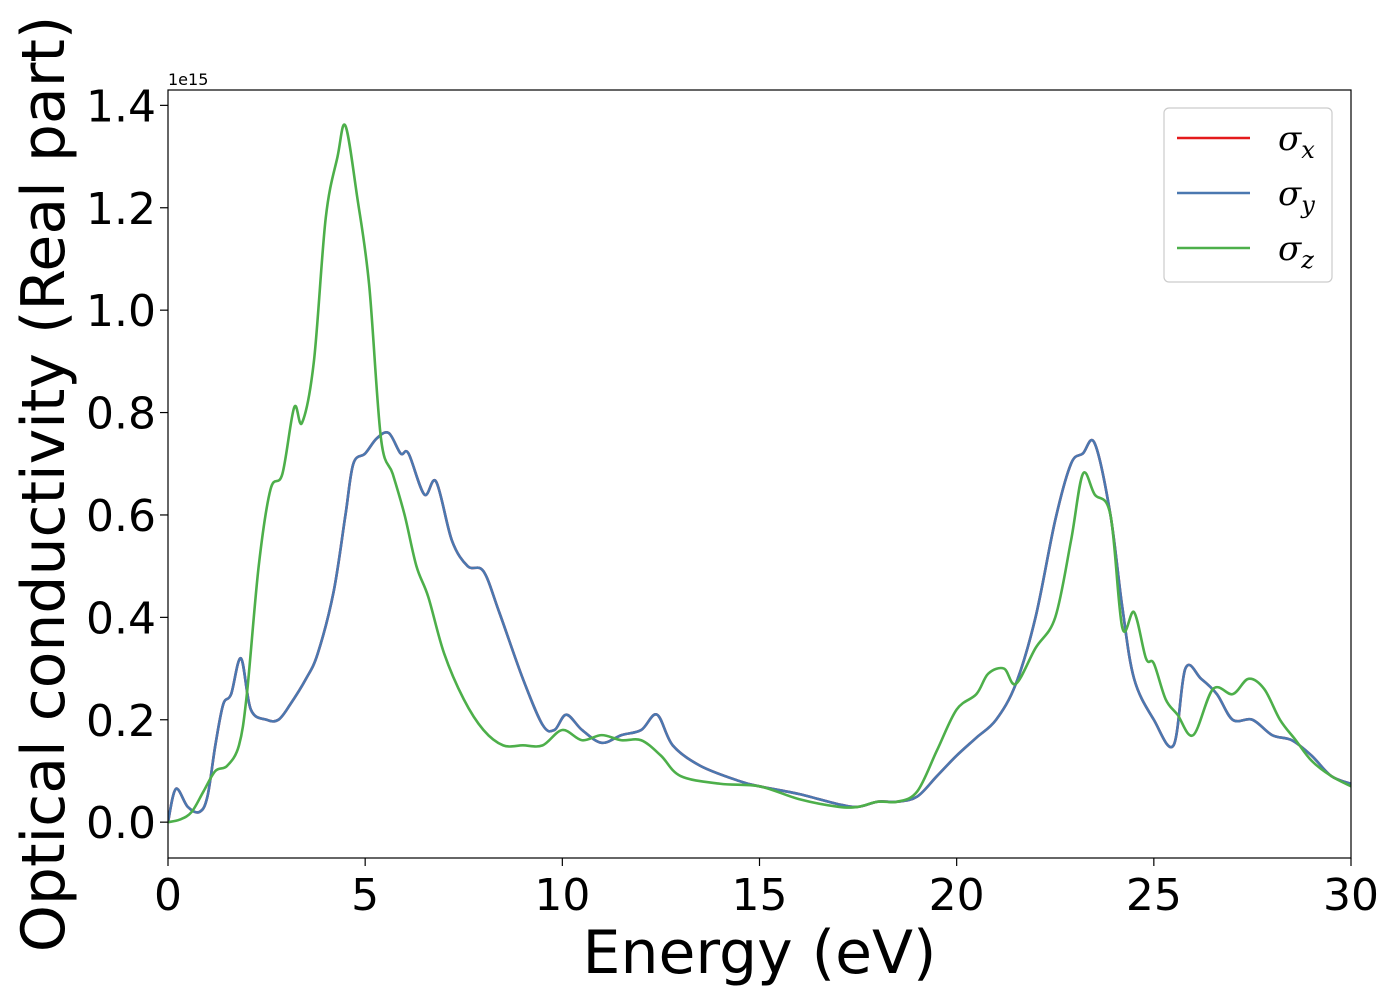  Describe the element at coordinates (1351, 895) in the screenshot. I see `x-tick-label: 30` at that location.